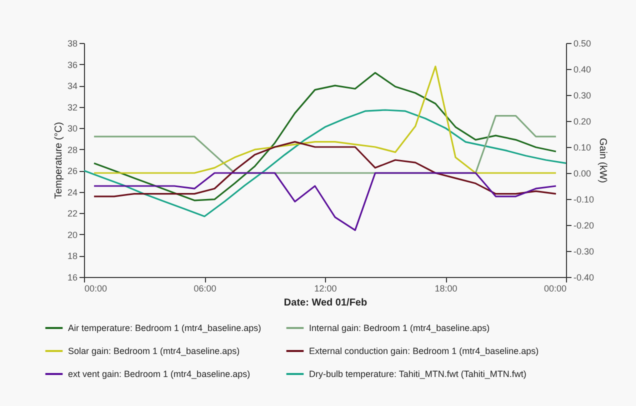 Image resolution: width=636 pixels, height=406 pixels. I want to click on y2-tick-label: 0.50, so click(583, 43).